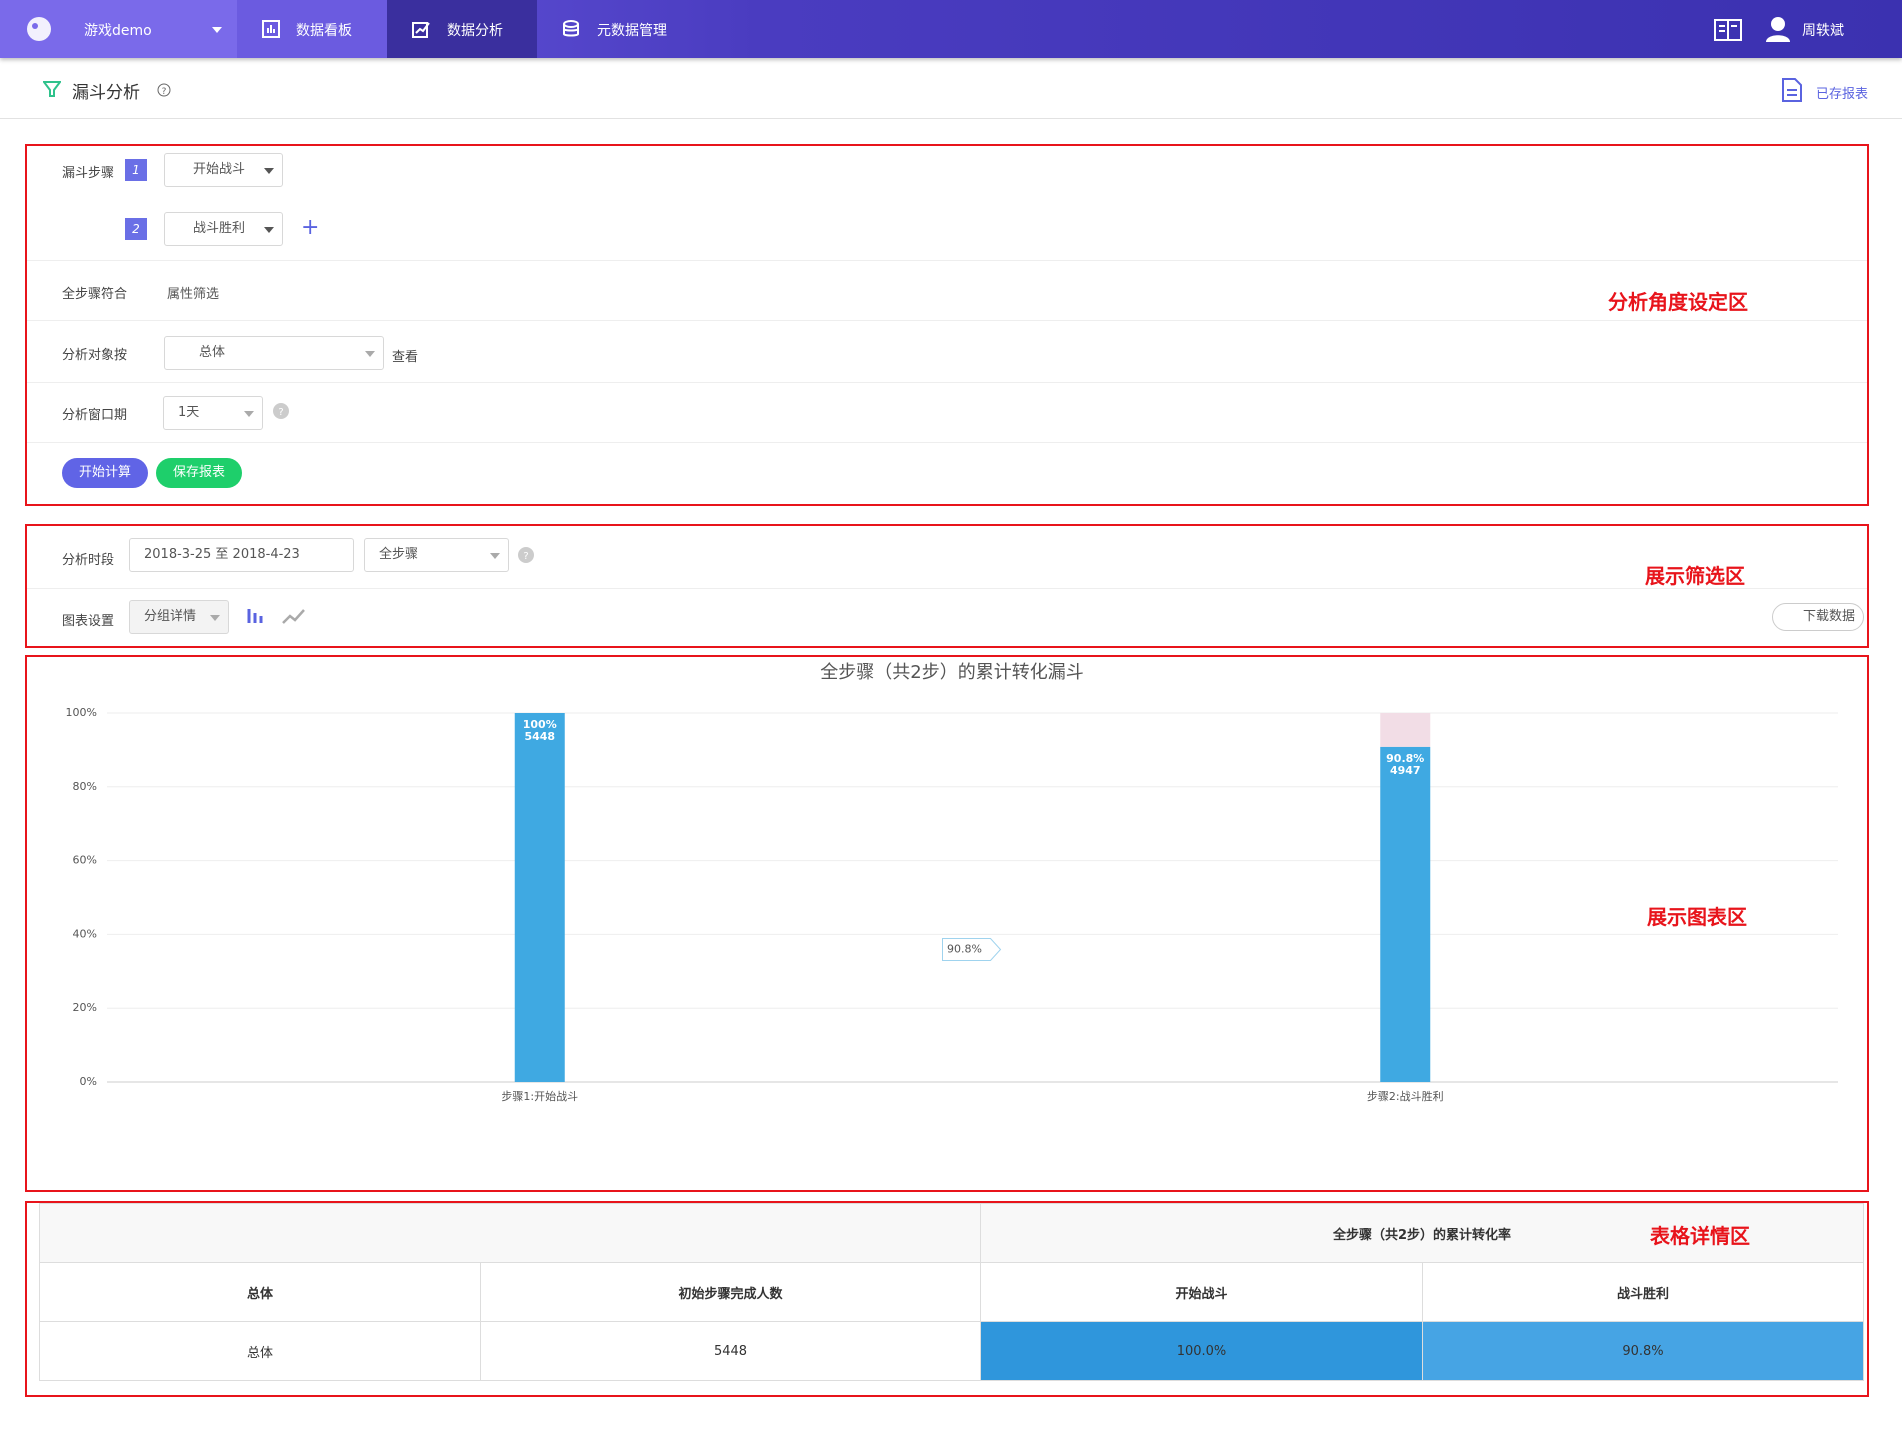 This screenshot has width=1902, height=1456. What do you see at coordinates (219, 228) in the screenshot?
I see `event: 战斗胜利` at bounding box center [219, 228].